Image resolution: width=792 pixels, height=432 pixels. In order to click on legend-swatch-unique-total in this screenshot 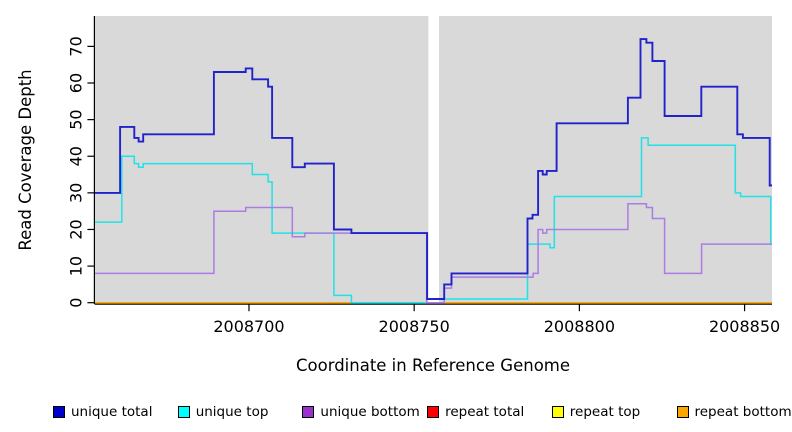, I will do `click(59, 412)`.